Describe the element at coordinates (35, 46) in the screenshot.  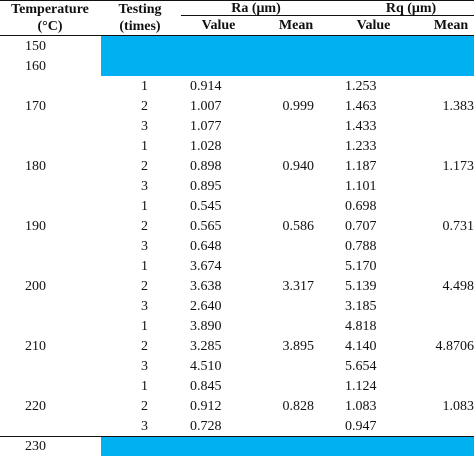
I see `cell-temperature: 150` at that location.